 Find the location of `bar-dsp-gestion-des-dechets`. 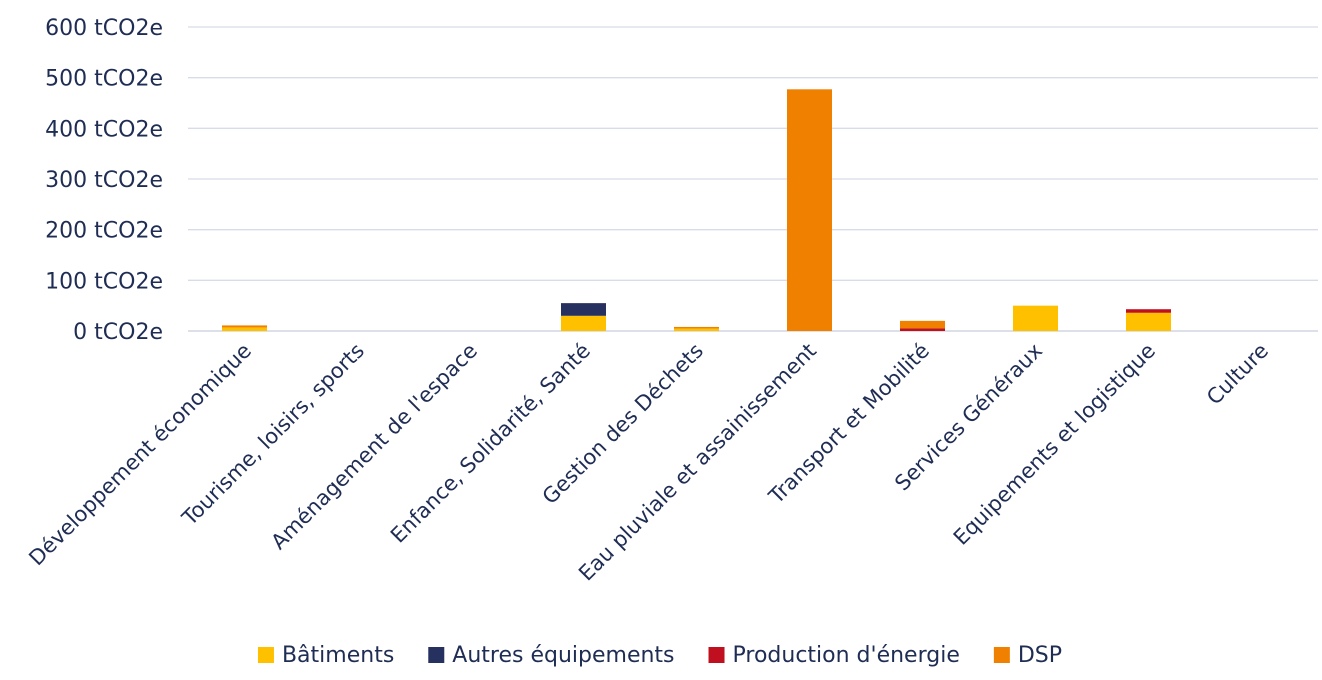

bar-dsp-gestion-des-dechets is located at coordinates (696, 328).